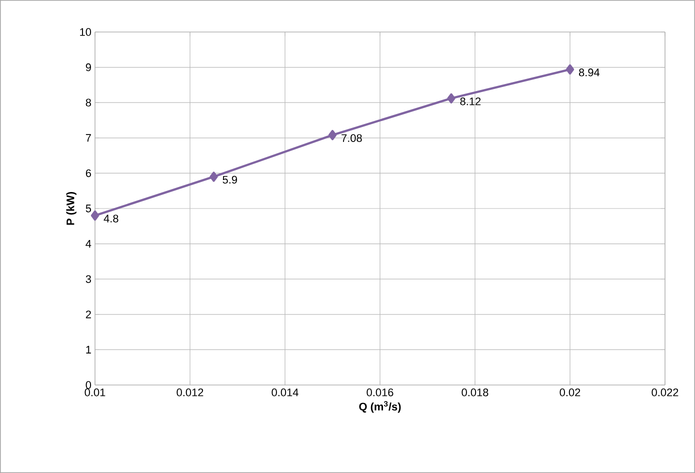 Image resolution: width=695 pixels, height=473 pixels. Describe the element at coordinates (86, 32) in the screenshot. I see `y-tick-label: 10` at that location.